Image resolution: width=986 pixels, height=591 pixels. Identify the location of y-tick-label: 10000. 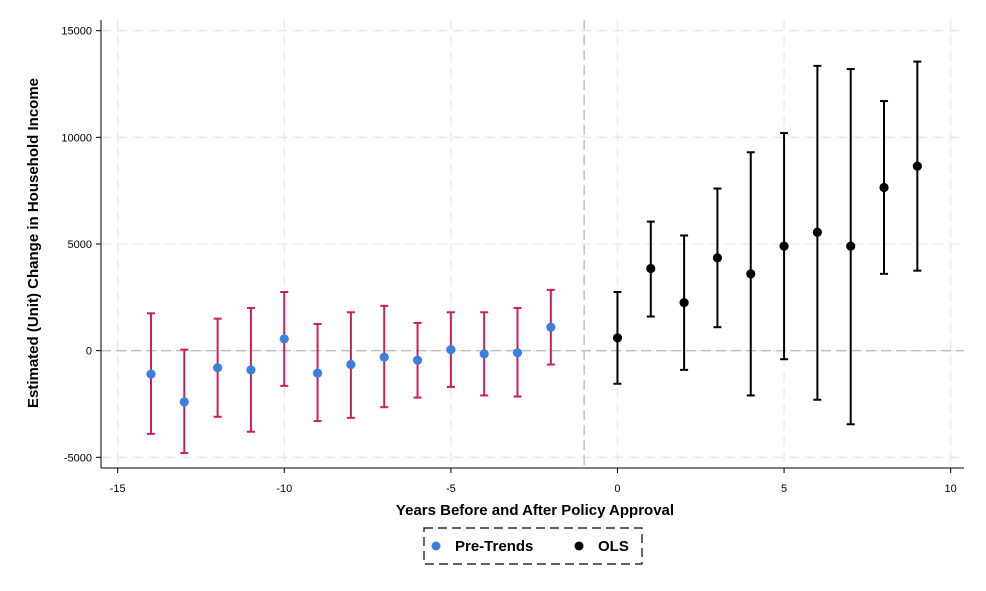
(76, 138).